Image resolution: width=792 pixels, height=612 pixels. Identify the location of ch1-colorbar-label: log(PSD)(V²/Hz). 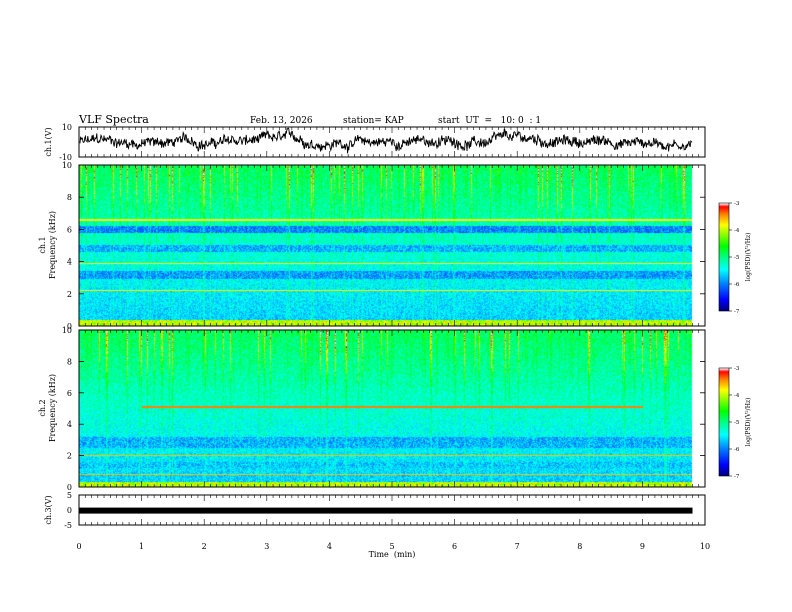
(748, 257).